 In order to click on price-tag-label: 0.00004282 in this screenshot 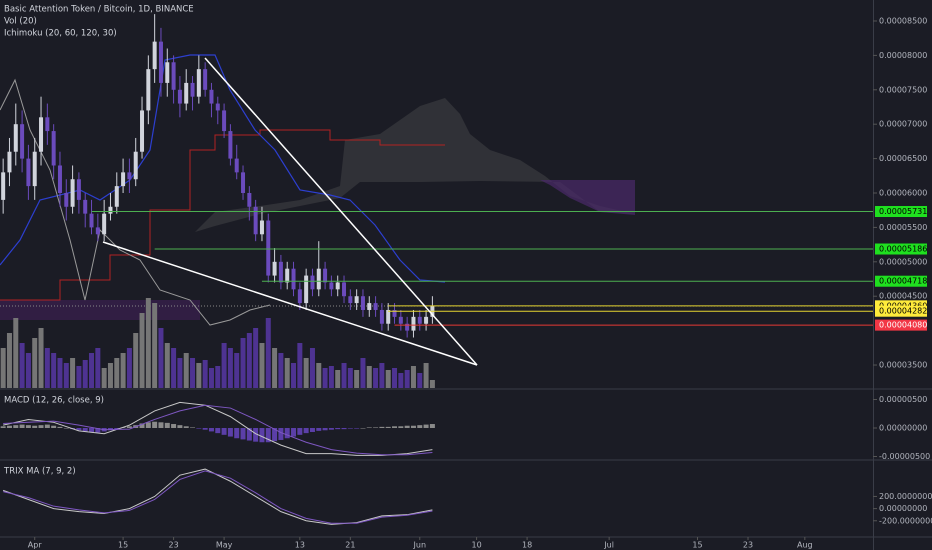, I will do `click(903, 311)`.